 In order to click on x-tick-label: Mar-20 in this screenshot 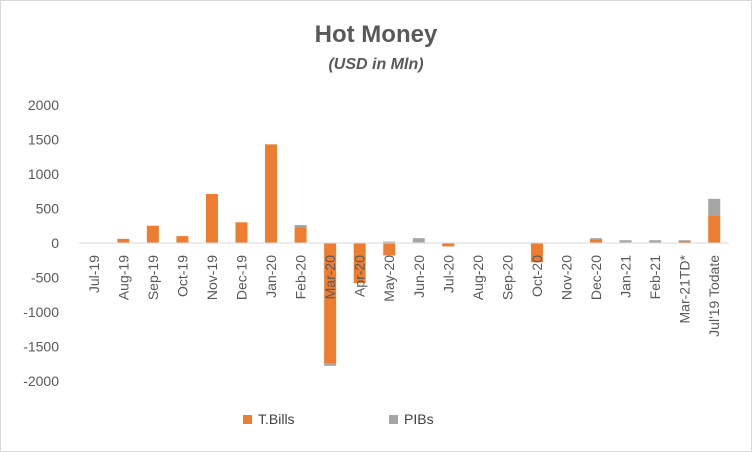, I will do `click(330, 277)`.